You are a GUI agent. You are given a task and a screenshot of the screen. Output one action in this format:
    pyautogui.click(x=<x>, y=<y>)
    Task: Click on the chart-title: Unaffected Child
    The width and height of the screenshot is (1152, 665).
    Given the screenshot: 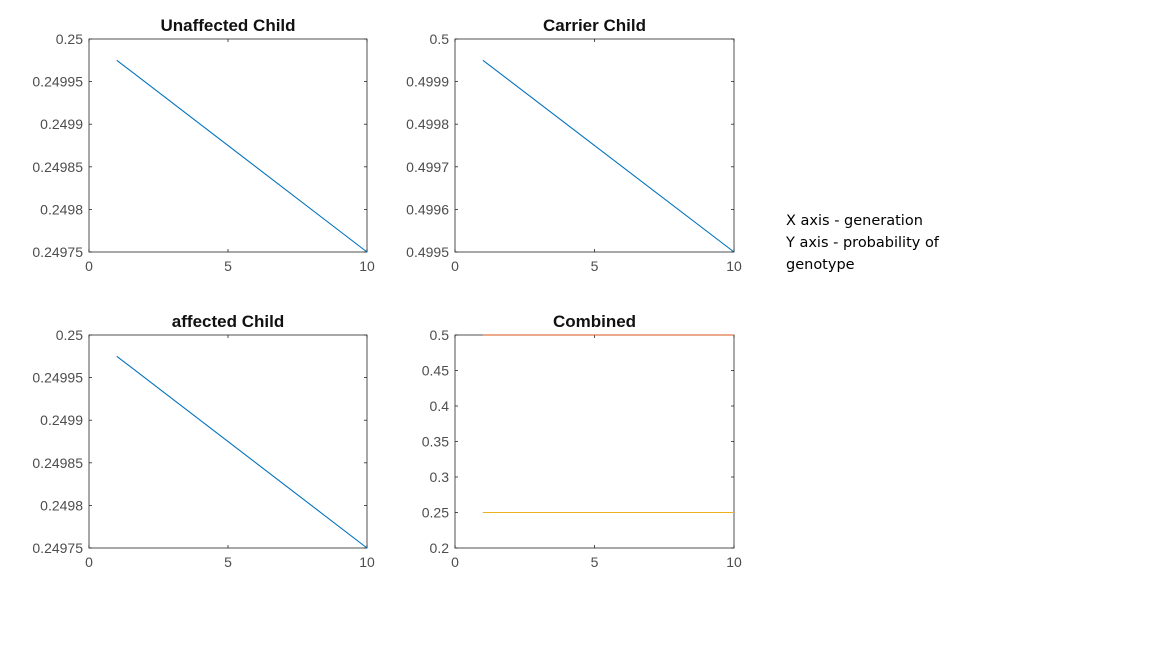 What is the action you would take?
    pyautogui.click(x=227, y=25)
    